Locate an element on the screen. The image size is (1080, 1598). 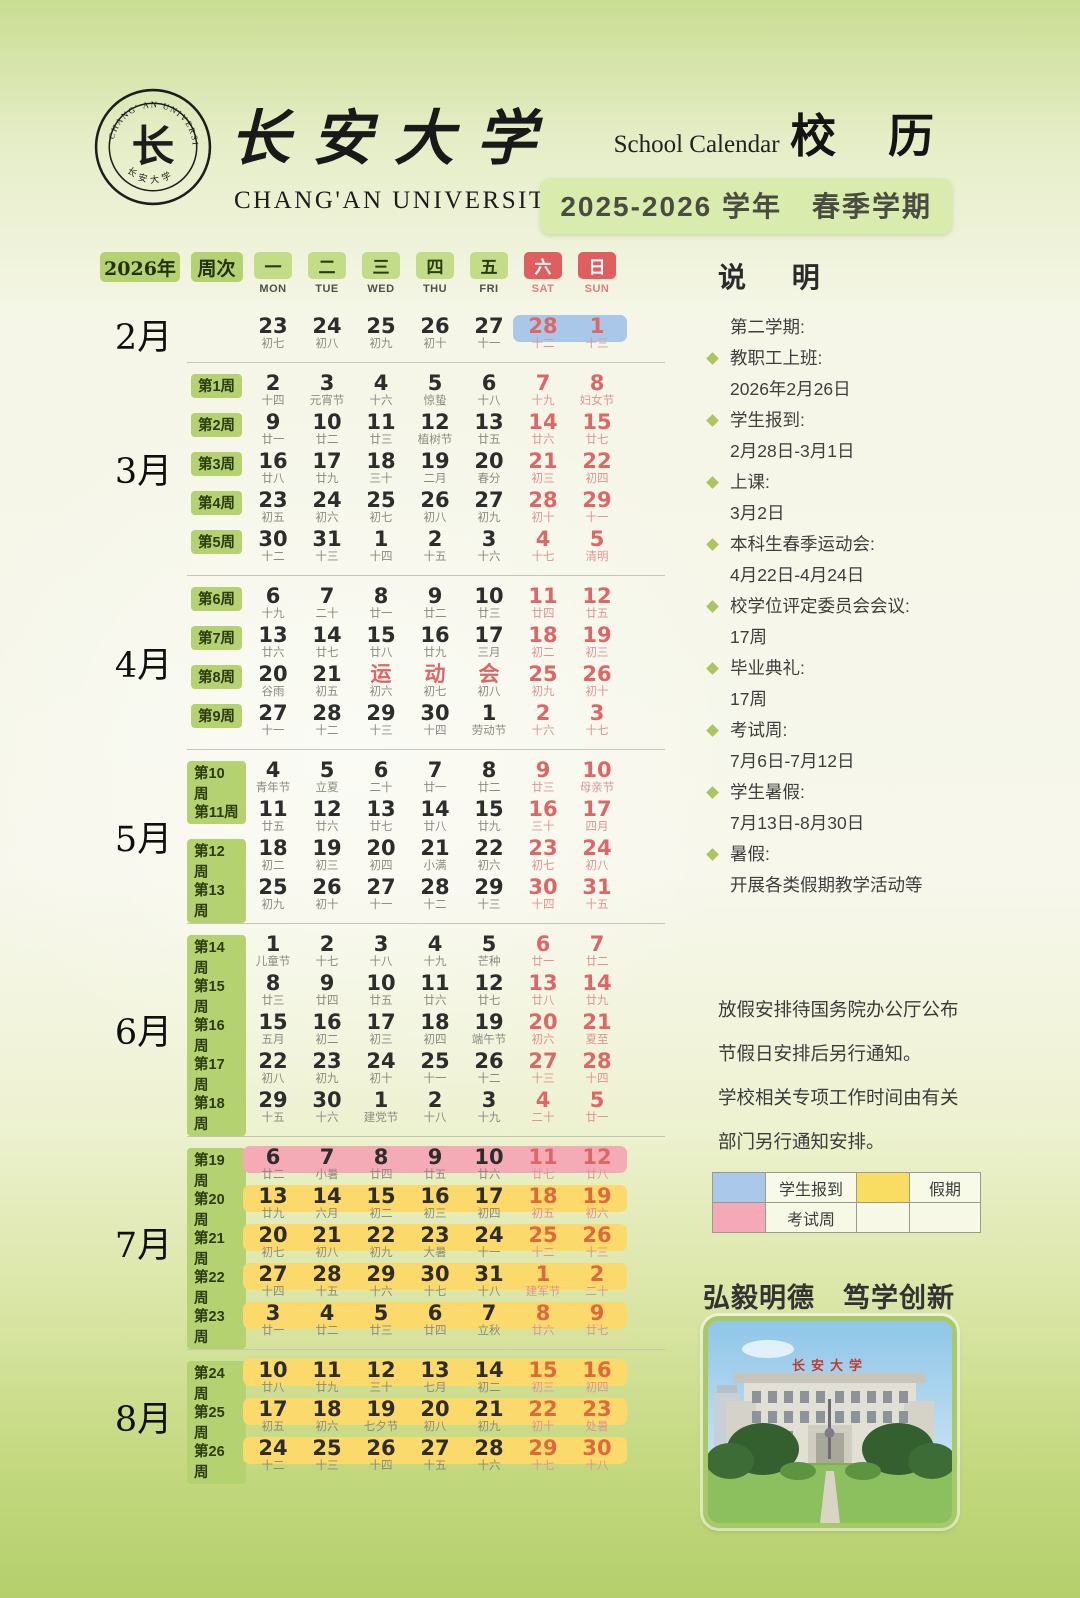
day-cell: 11 廿九 is located at coordinates (327, 1377).